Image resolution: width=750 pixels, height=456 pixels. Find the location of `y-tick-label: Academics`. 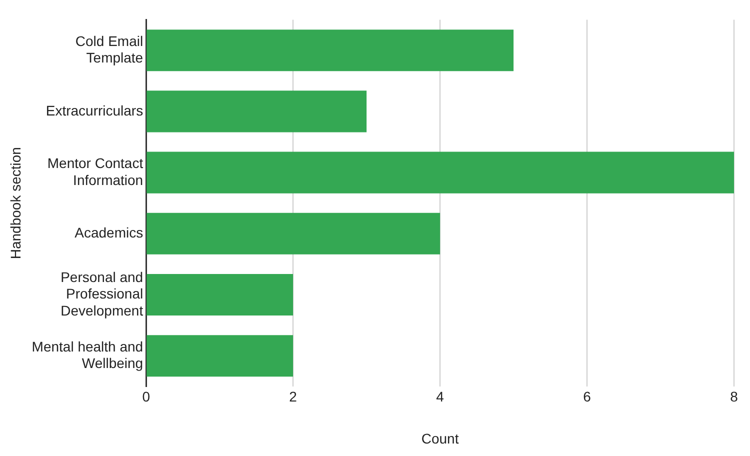

y-tick-label: Academics is located at coordinates (109, 232).